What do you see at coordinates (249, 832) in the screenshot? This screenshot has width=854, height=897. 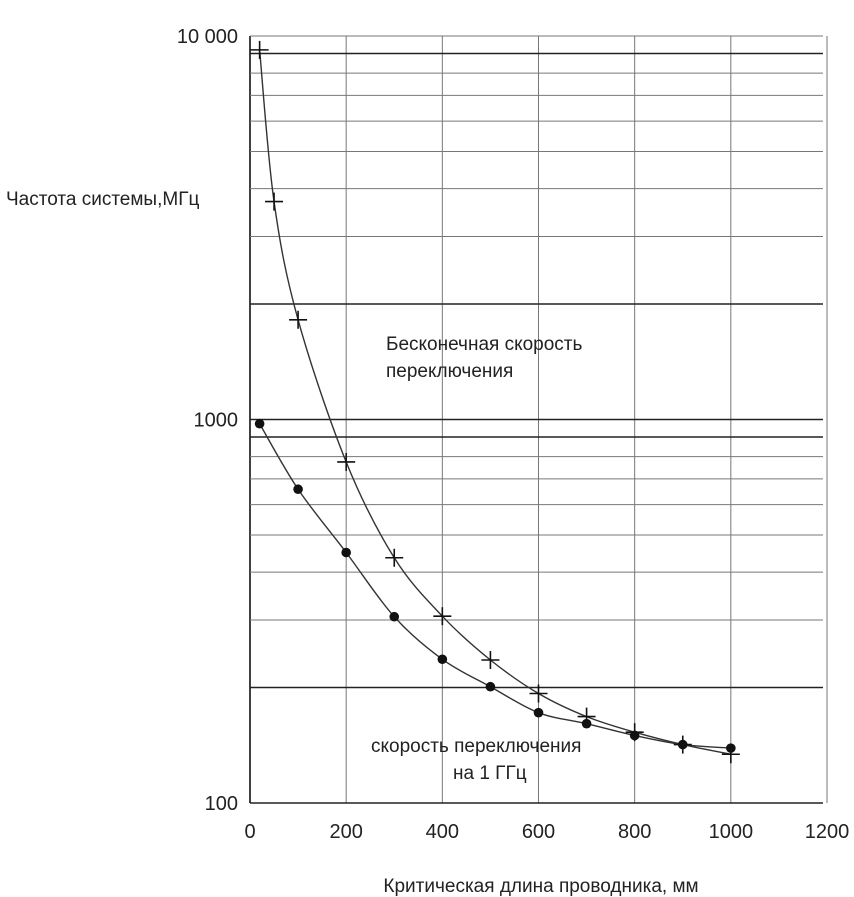 I see `x-tick-label: 0` at bounding box center [249, 832].